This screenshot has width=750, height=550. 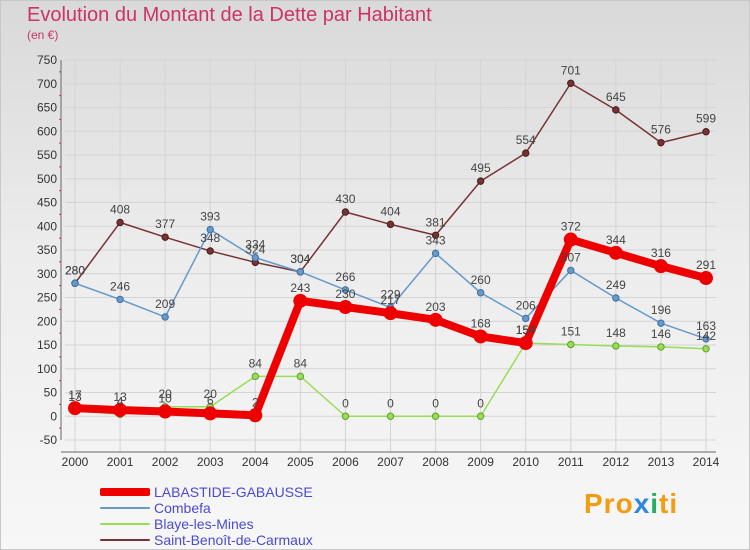 I want to click on data-label: 404, so click(x=390, y=211).